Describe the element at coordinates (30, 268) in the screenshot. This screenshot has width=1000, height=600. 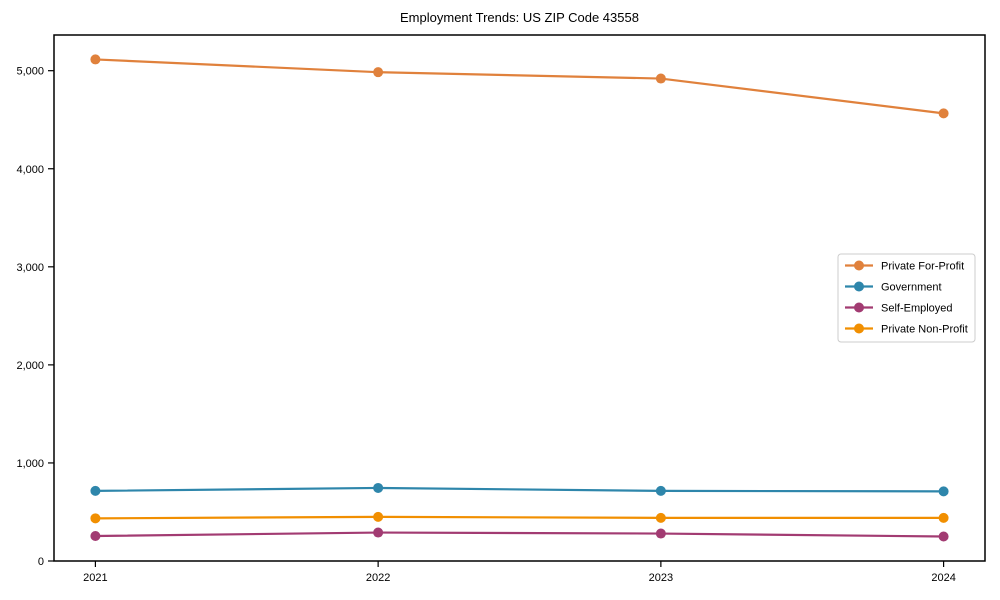
I see `y-axis-tick-label: 3,000` at that location.